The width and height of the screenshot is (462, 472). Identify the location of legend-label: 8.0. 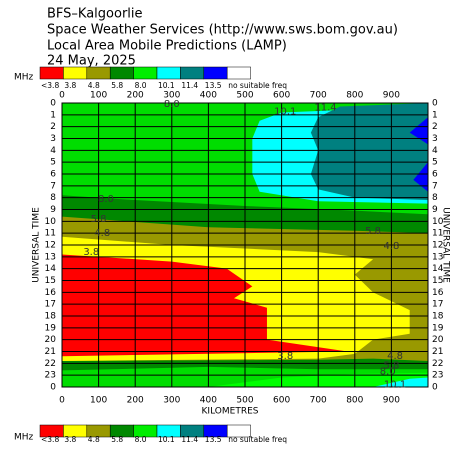
(141, 439).